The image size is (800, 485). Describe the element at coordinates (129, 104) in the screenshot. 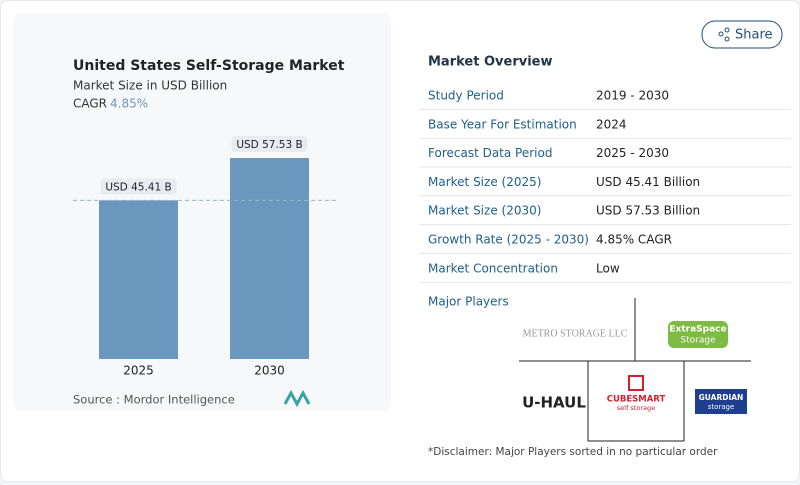

I see `cagr-value: 4.85%` at that location.